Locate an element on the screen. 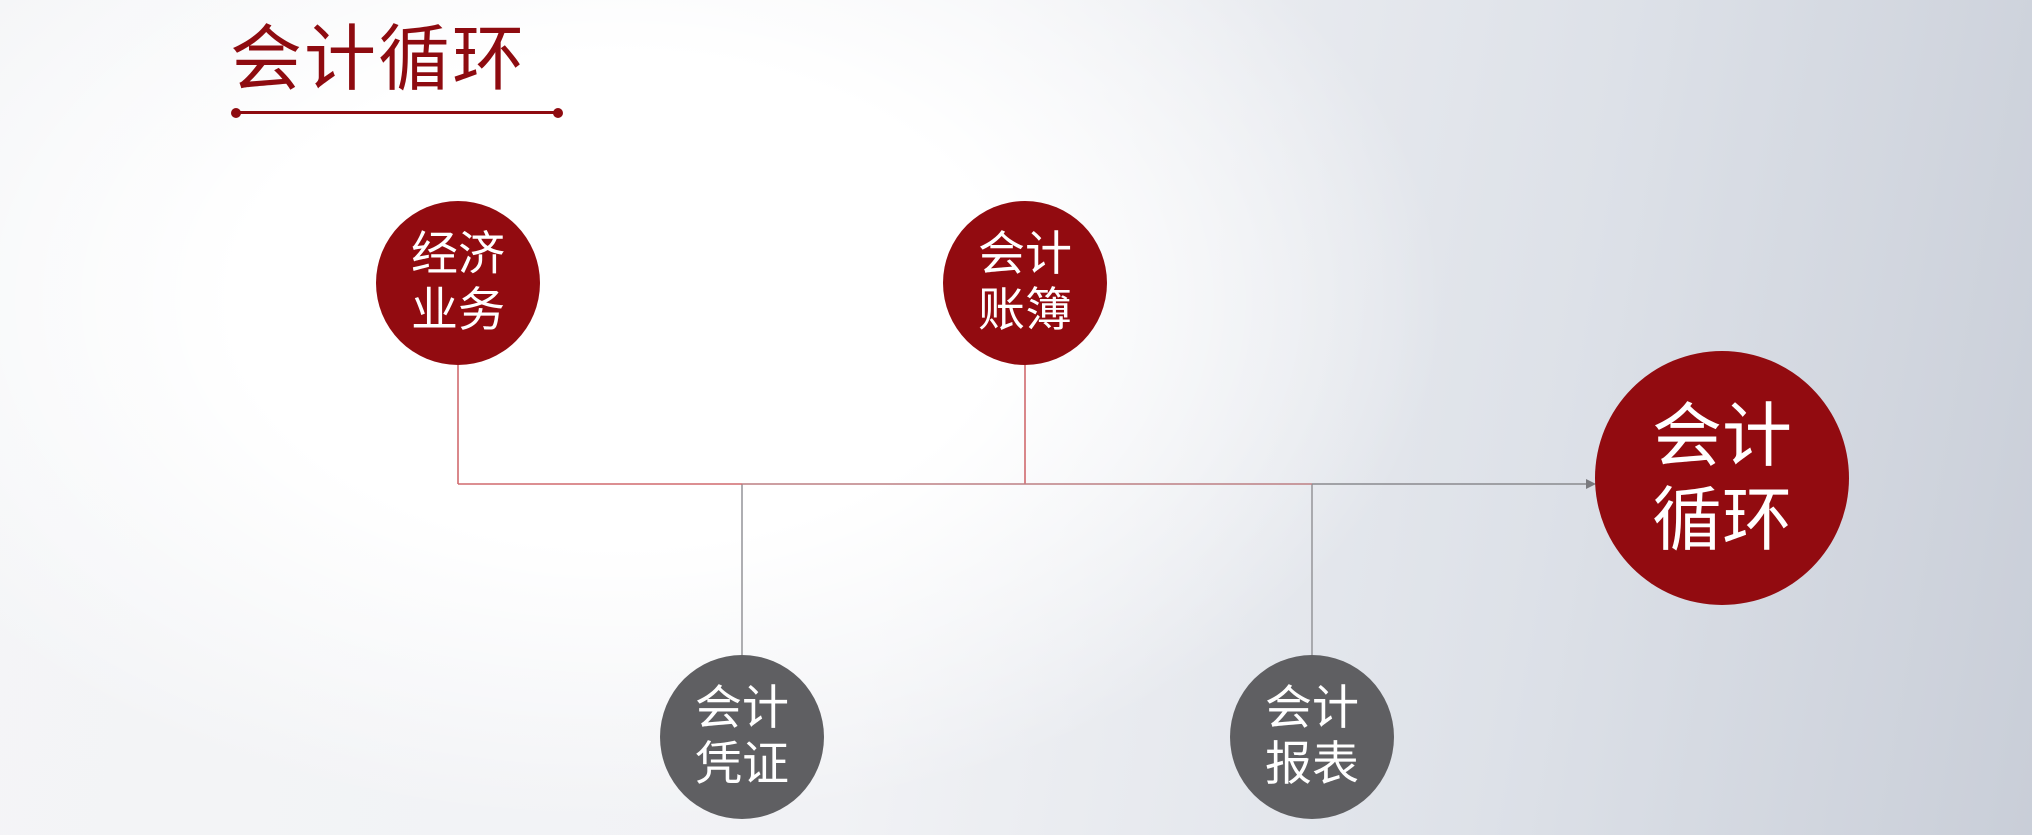 Image resolution: width=2032 pixels, height=835 pixels. node-economic-business-line2: 业务 is located at coordinates (458, 310).